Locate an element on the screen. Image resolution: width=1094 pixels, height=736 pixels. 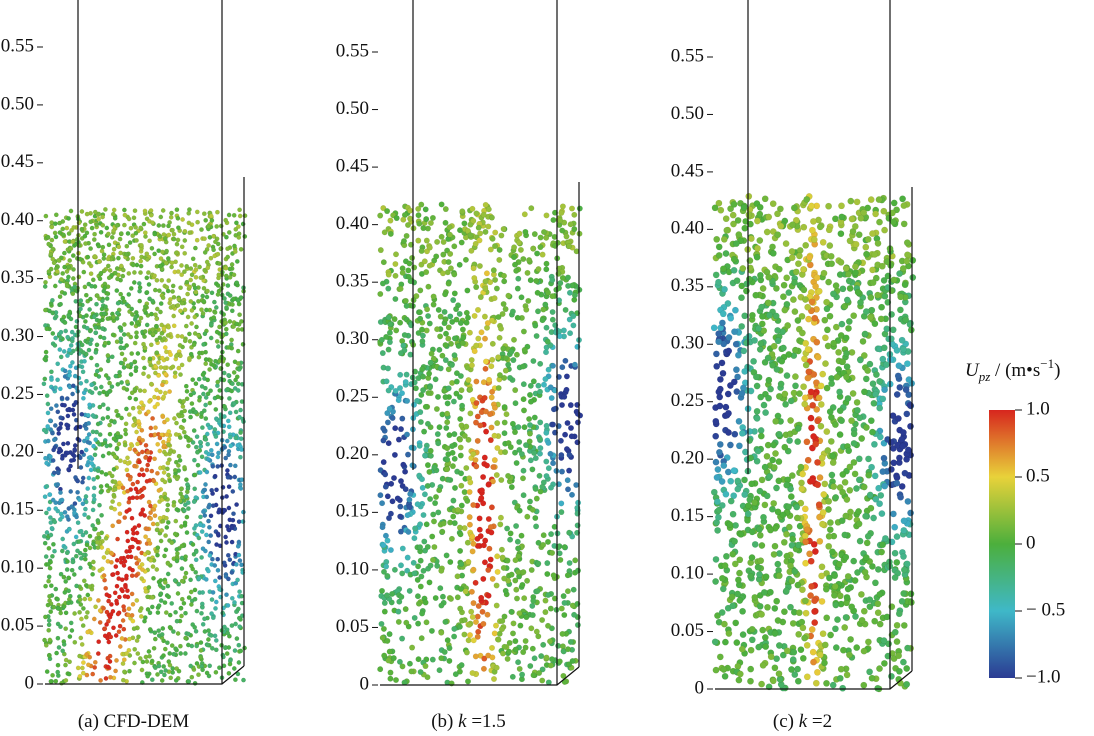
y-tick-label: 0.25 is located at coordinates (17, 393).